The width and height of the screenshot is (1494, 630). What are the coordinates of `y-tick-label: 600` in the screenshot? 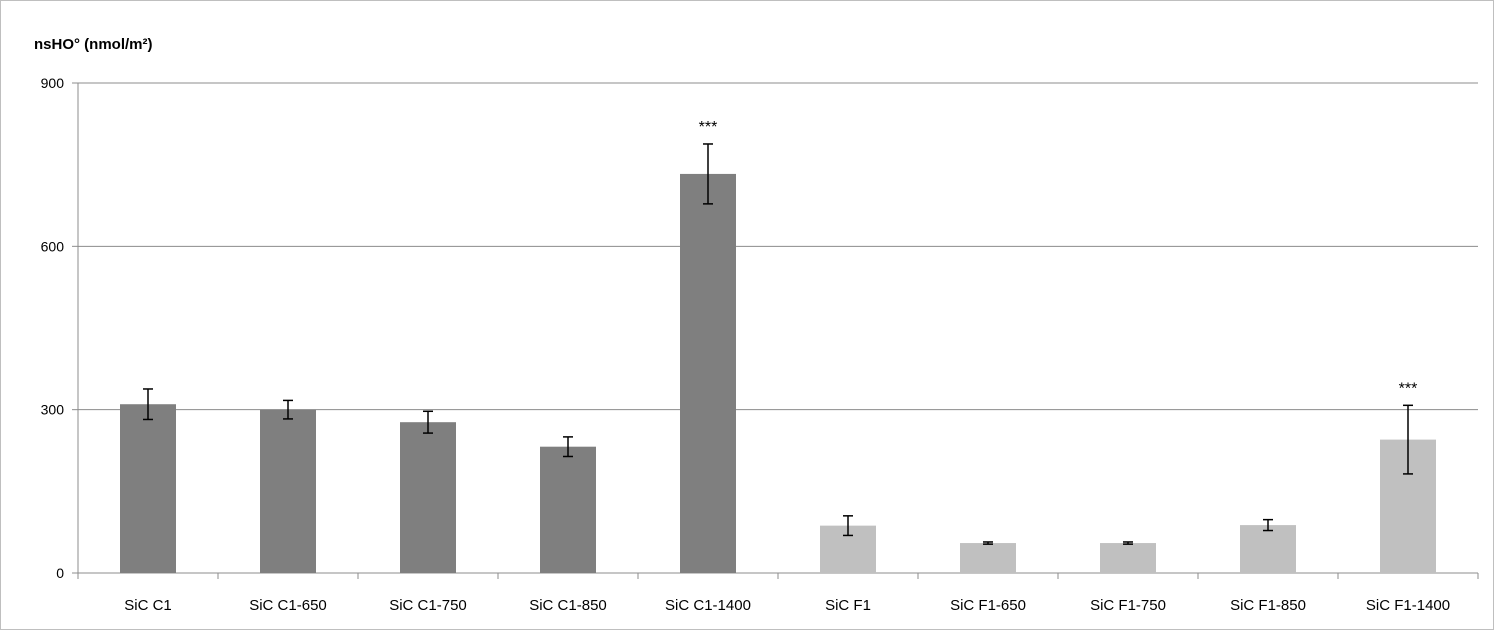 It's located at (53, 246).